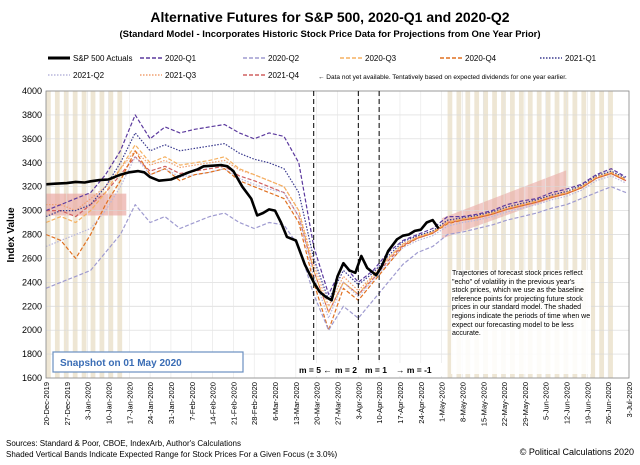 The width and height of the screenshot is (640, 465). What do you see at coordinates (317, 403) in the screenshot?
I see `x-tick-label: 20-Mar-2020` at bounding box center [317, 403].